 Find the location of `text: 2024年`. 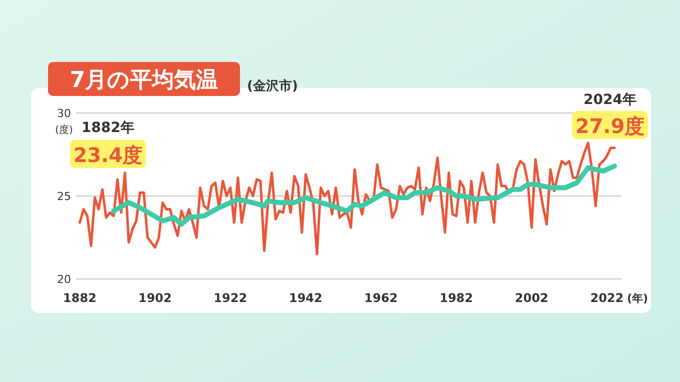

text: 2024年 is located at coordinates (610, 100).